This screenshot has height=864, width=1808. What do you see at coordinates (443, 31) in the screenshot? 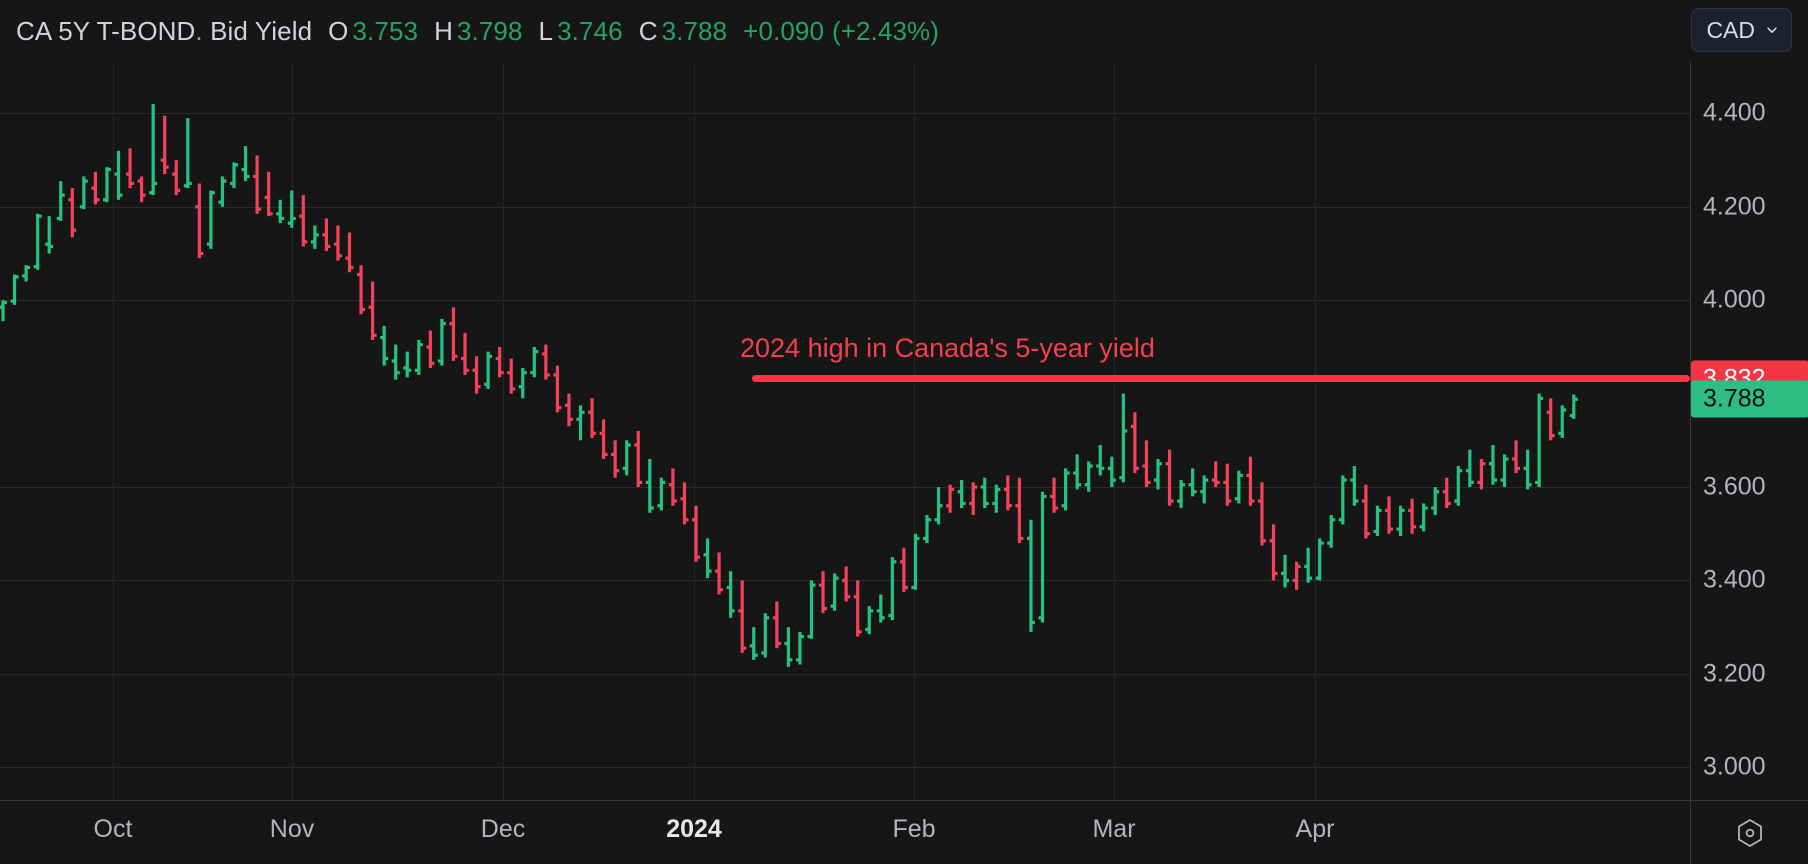
I see `high-label: H` at bounding box center [443, 31].